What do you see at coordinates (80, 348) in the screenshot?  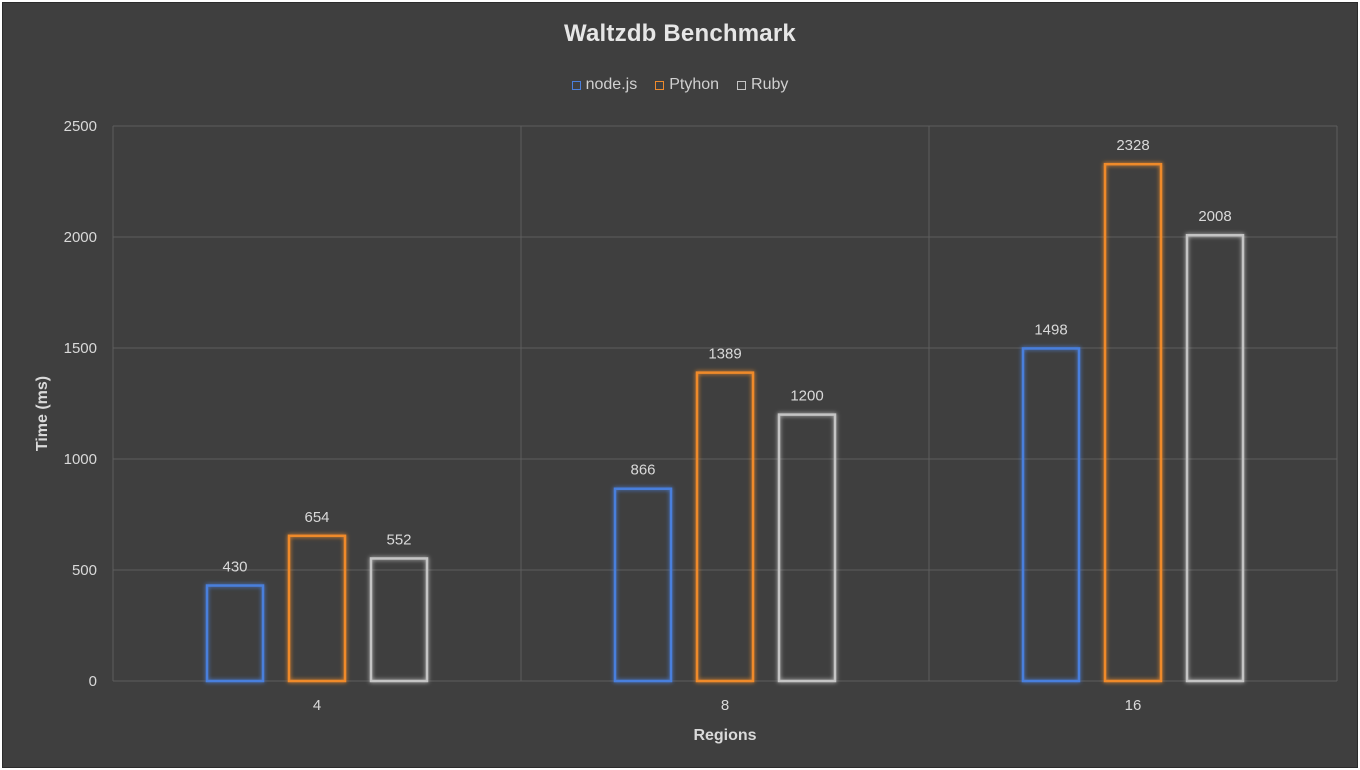 I see `y-tick-label: 1500` at bounding box center [80, 348].